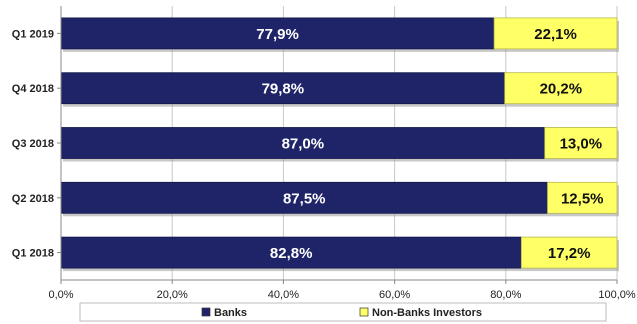 This screenshot has height=324, width=637. I want to click on x-tick-label: 20,0%, so click(172, 295).